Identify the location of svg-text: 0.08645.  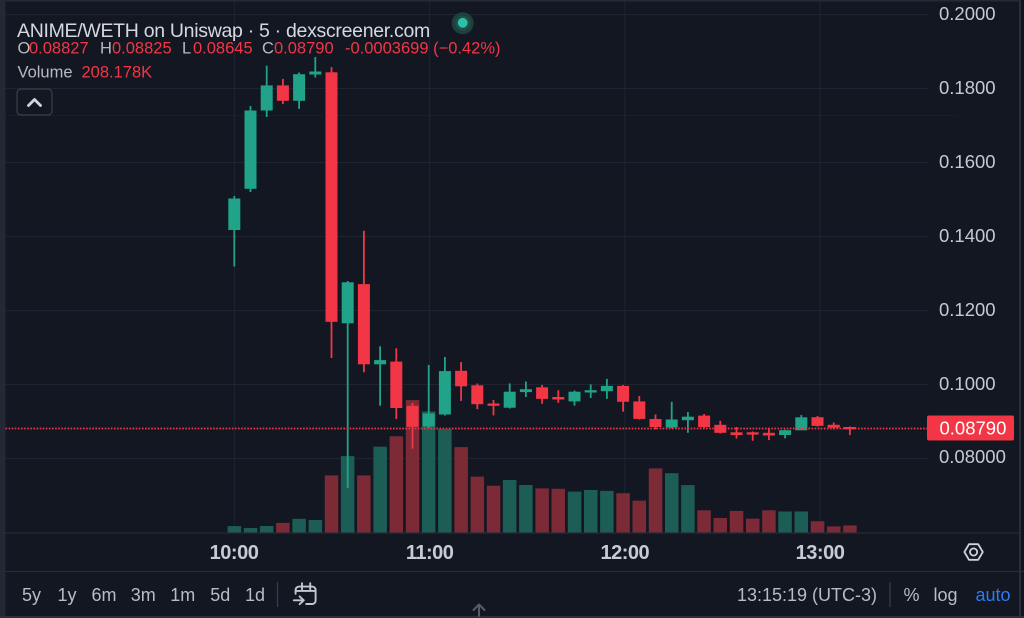
(223, 49).